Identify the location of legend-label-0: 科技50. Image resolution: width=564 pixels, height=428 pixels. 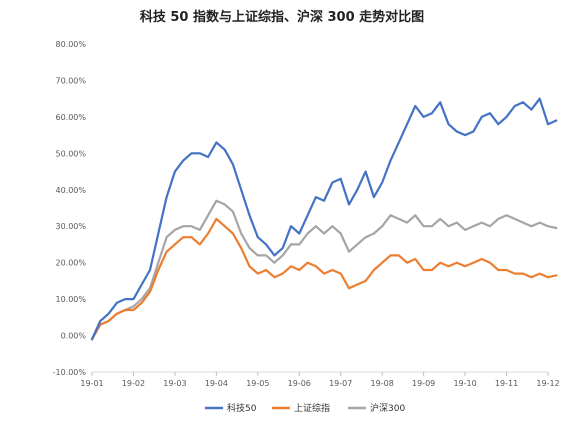
(242, 408).